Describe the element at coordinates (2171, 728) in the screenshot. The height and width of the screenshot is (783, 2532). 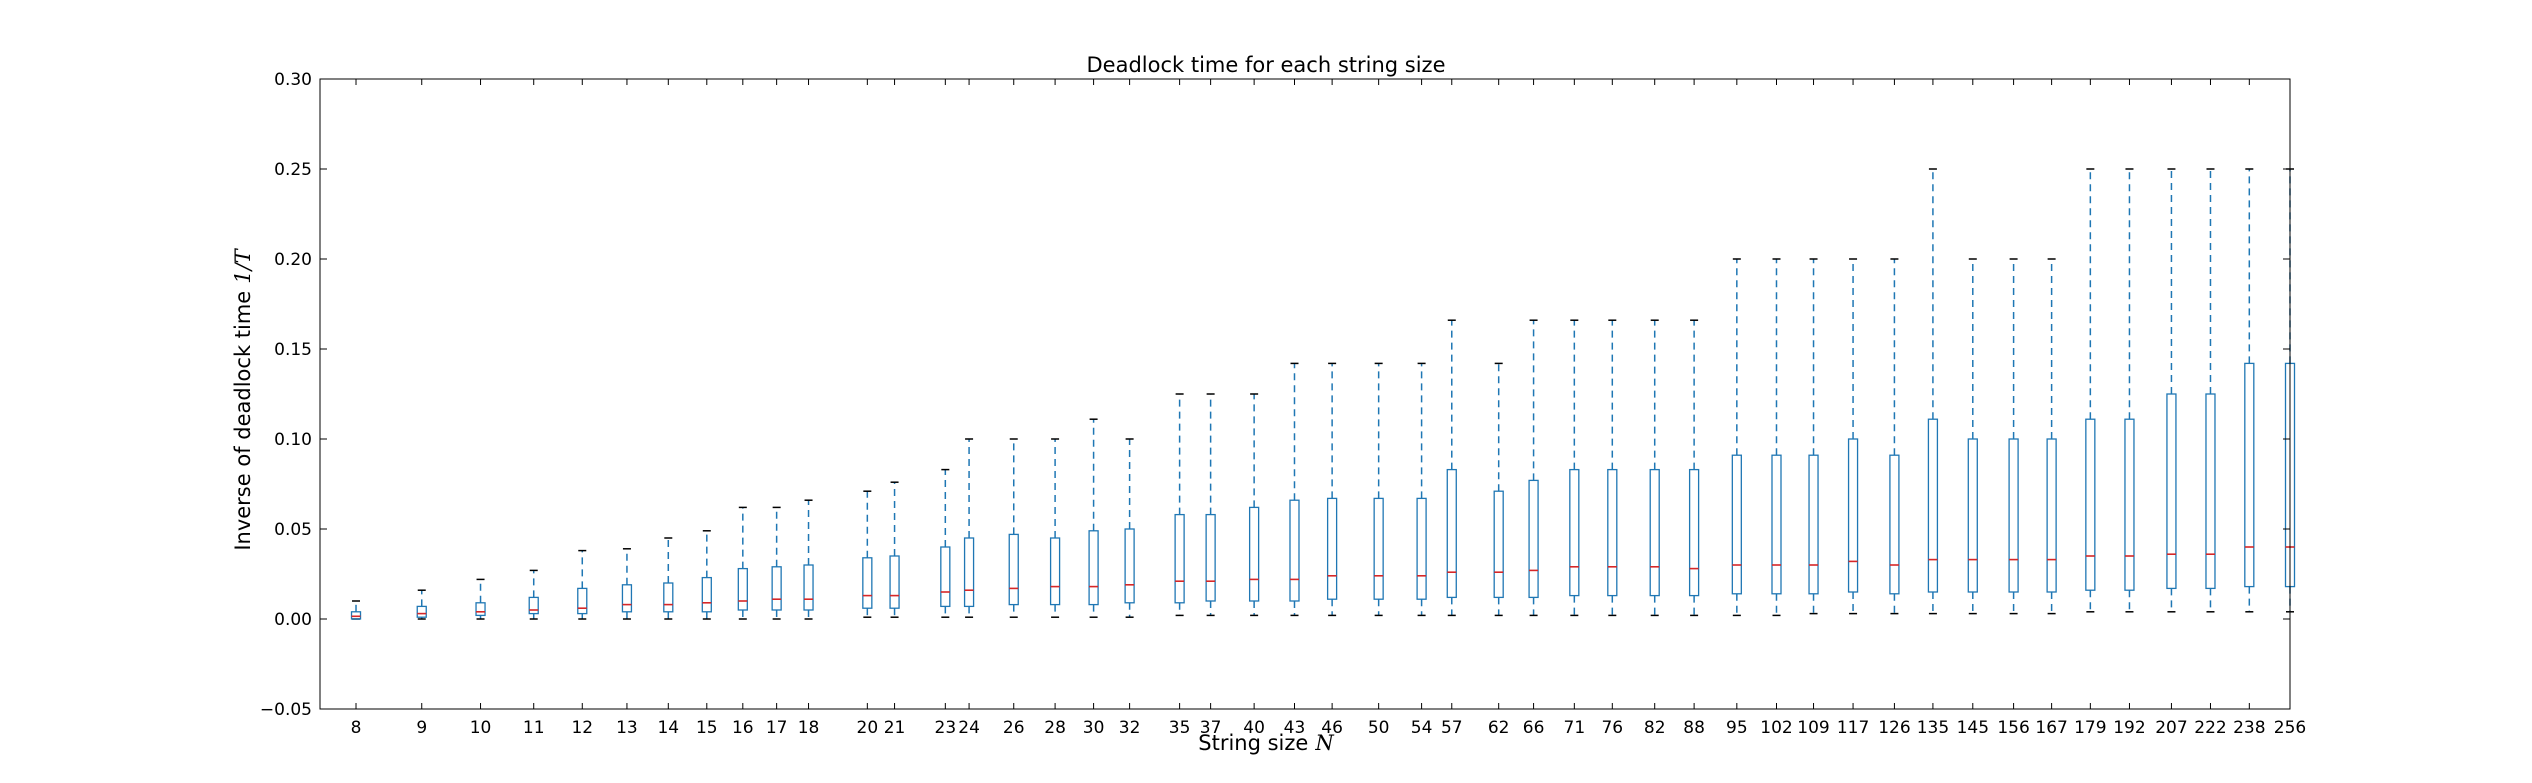
I see `x-tick-label: 207` at that location.